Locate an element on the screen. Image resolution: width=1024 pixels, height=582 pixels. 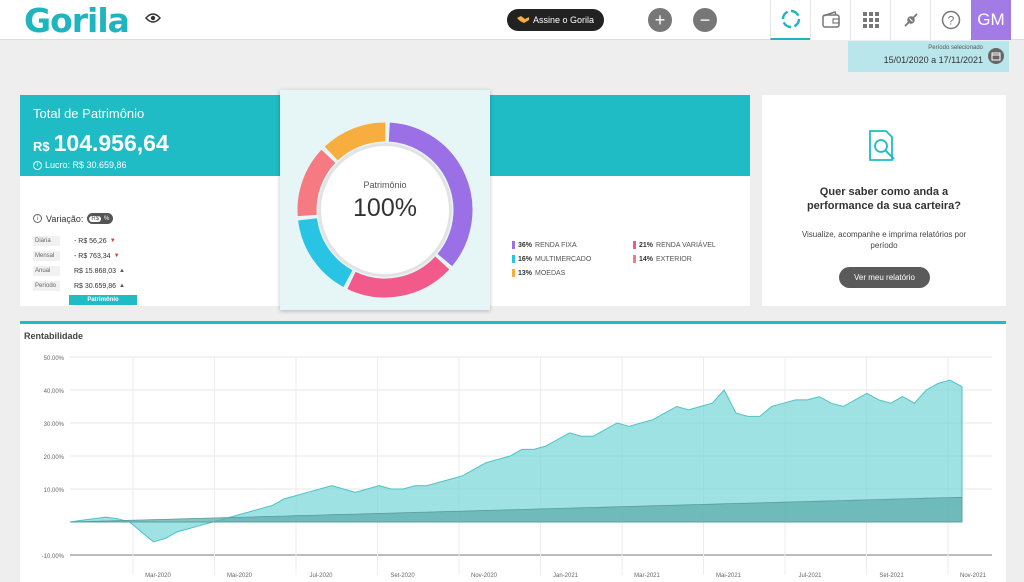
benchmark-area is located at coordinates (516, 509).